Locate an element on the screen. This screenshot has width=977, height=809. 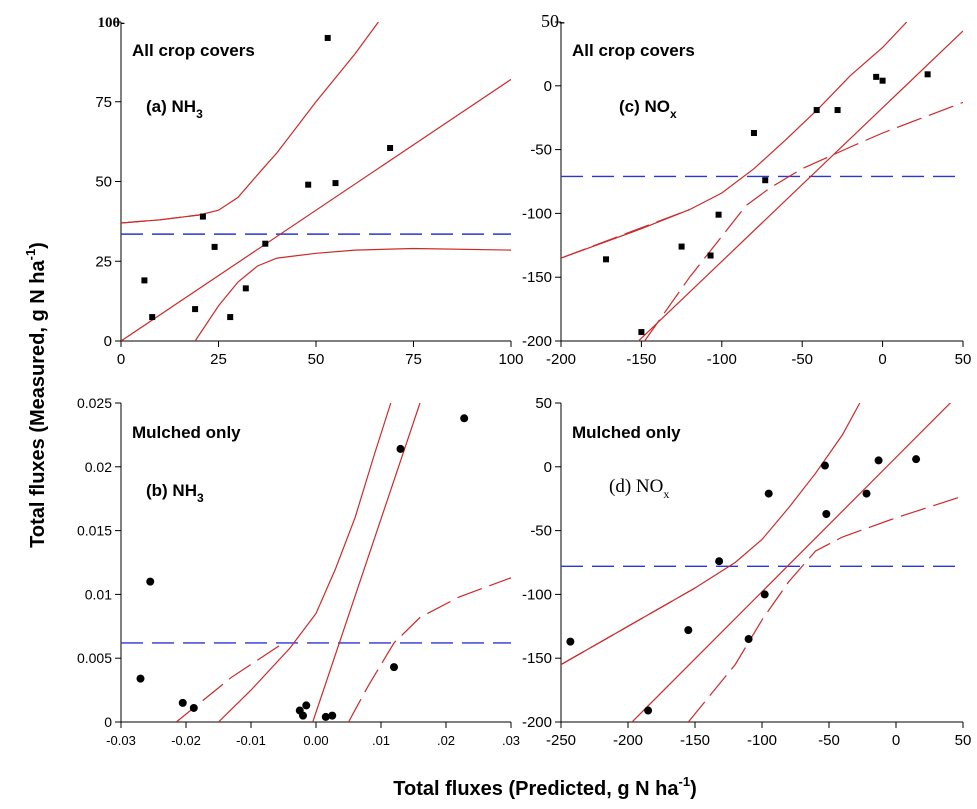
panel-title: All crop covers is located at coordinates (193, 50).